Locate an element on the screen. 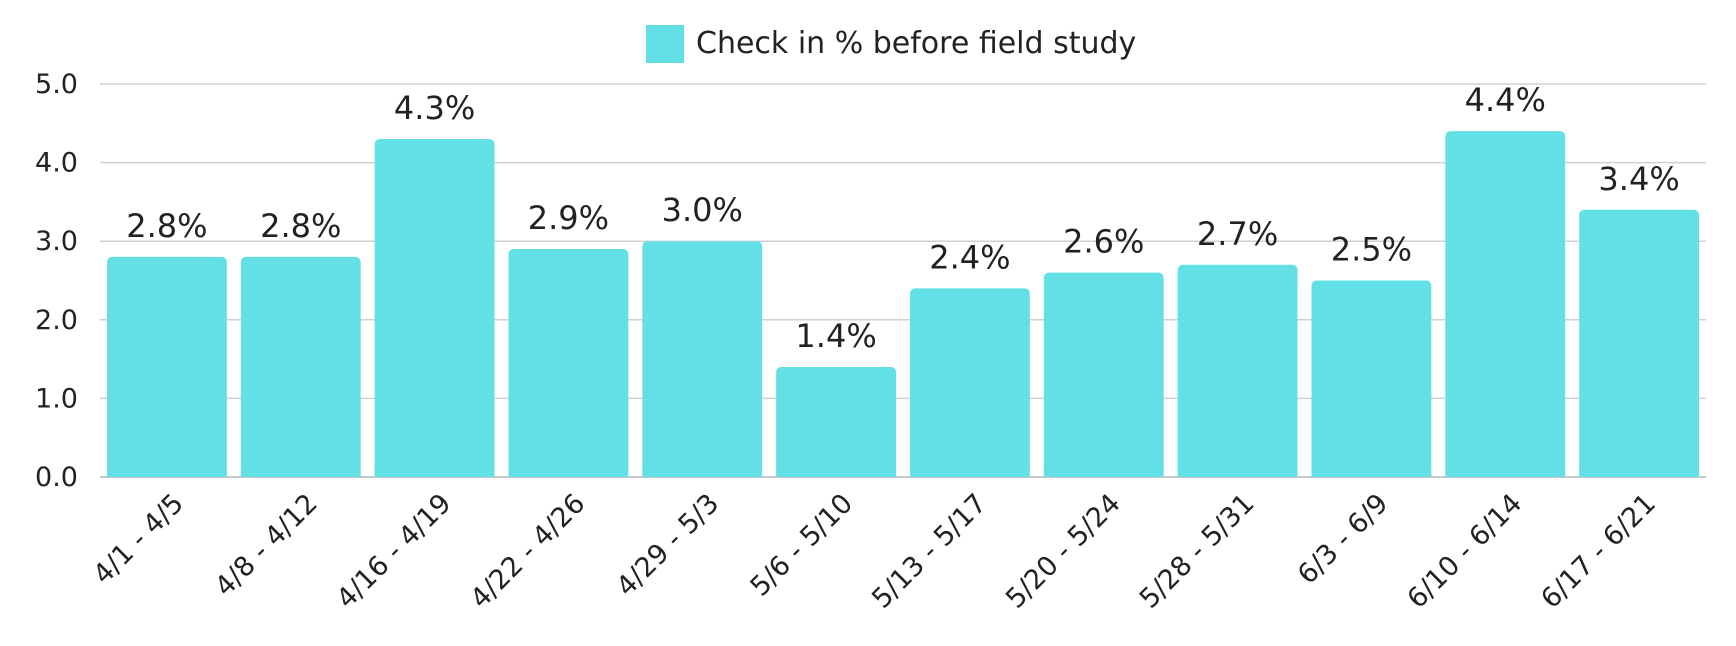 The height and width of the screenshot is (646, 1736). y-tick-label: 0.0 is located at coordinates (56, 477).